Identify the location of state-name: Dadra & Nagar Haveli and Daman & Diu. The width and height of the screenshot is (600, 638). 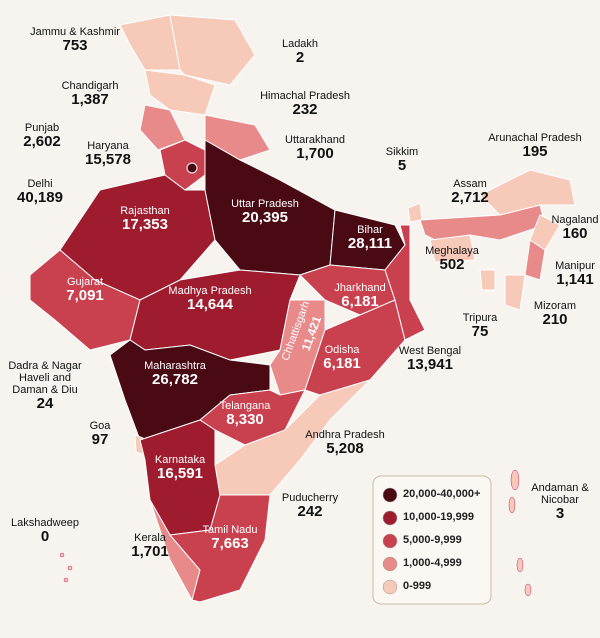
(45, 378).